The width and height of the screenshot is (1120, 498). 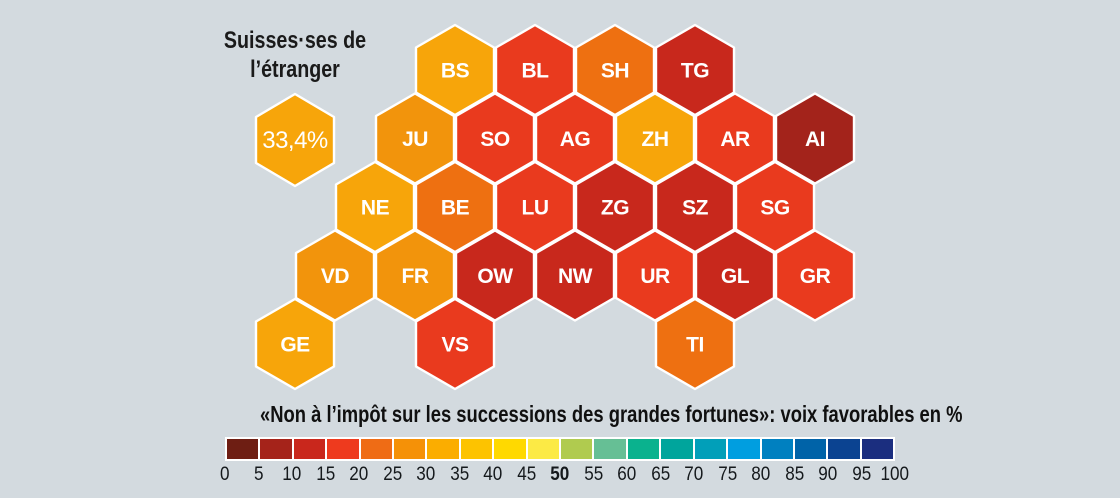 I want to click on hex-TI, so click(x=695, y=344).